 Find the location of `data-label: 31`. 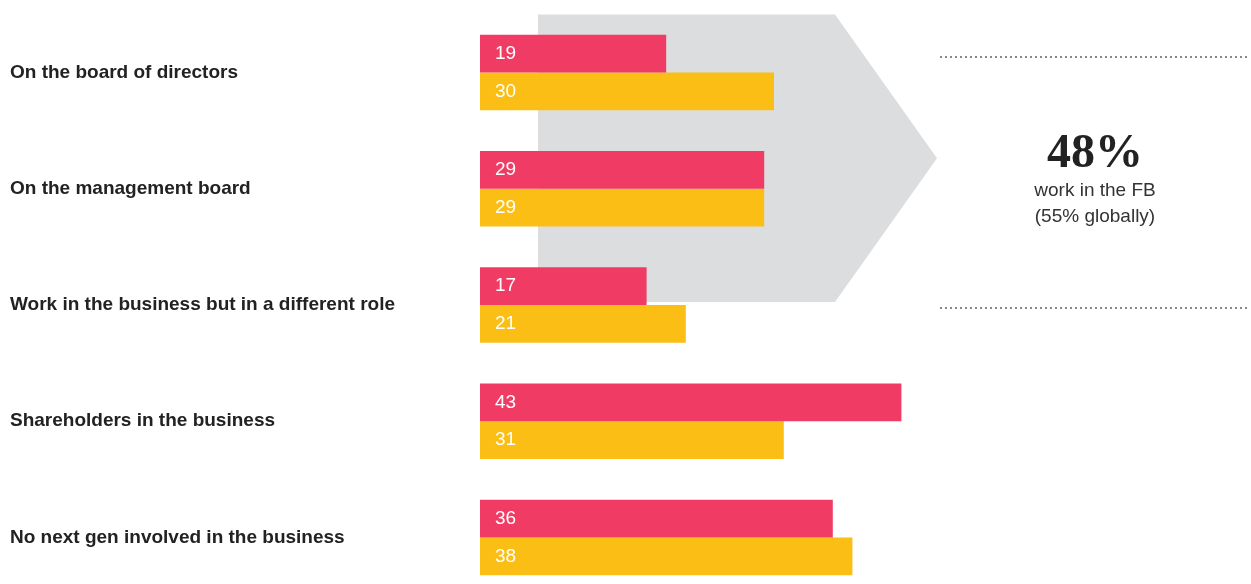

data-label: 31 is located at coordinates (506, 439).